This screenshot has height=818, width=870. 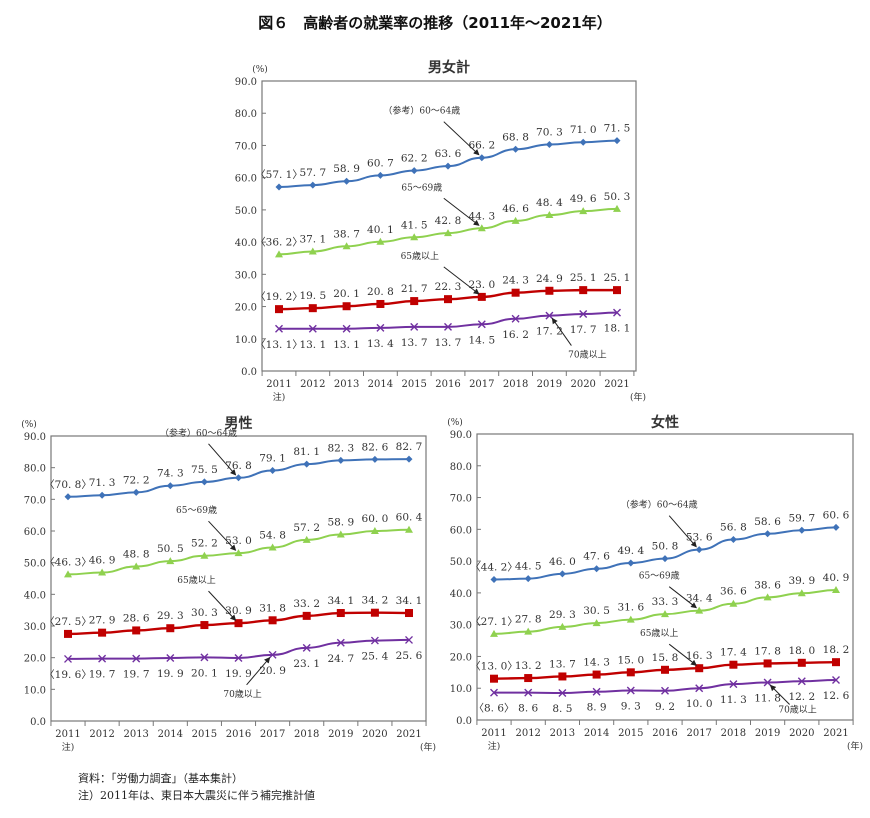 What do you see at coordinates (196, 510) in the screenshot?
I see `series-annotation: 65～69歳` at bounding box center [196, 510].